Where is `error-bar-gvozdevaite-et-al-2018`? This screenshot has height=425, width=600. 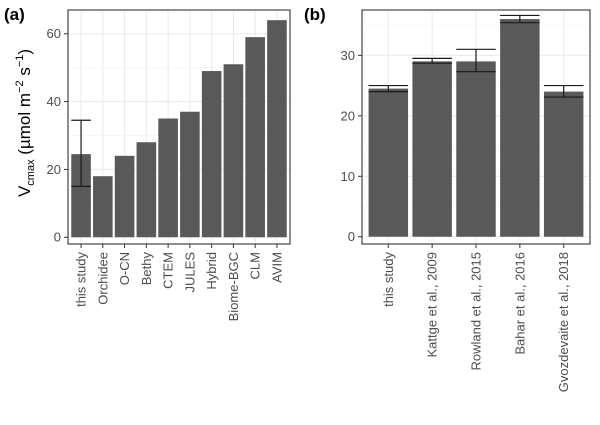 error-bar-gvozdevaite-et-al-2018 is located at coordinates (563, 91).